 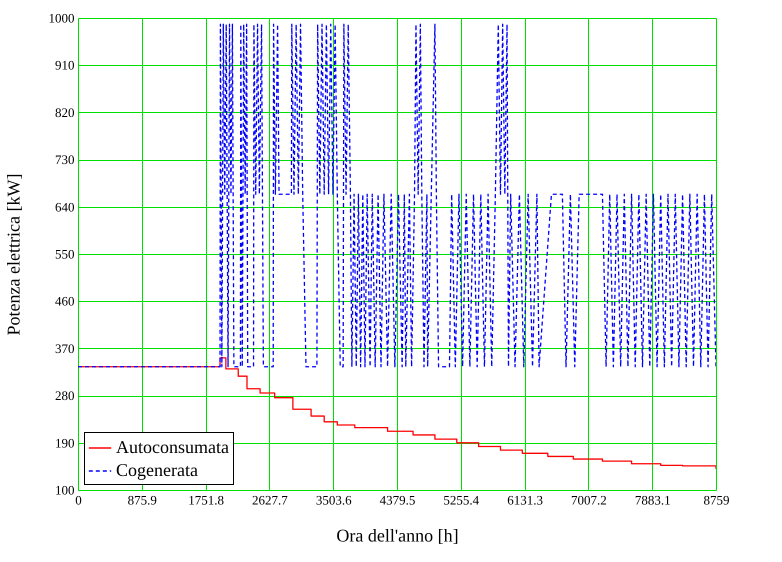 What do you see at coordinates (157, 470) in the screenshot?
I see `legend-label: Cogenerata` at bounding box center [157, 470].